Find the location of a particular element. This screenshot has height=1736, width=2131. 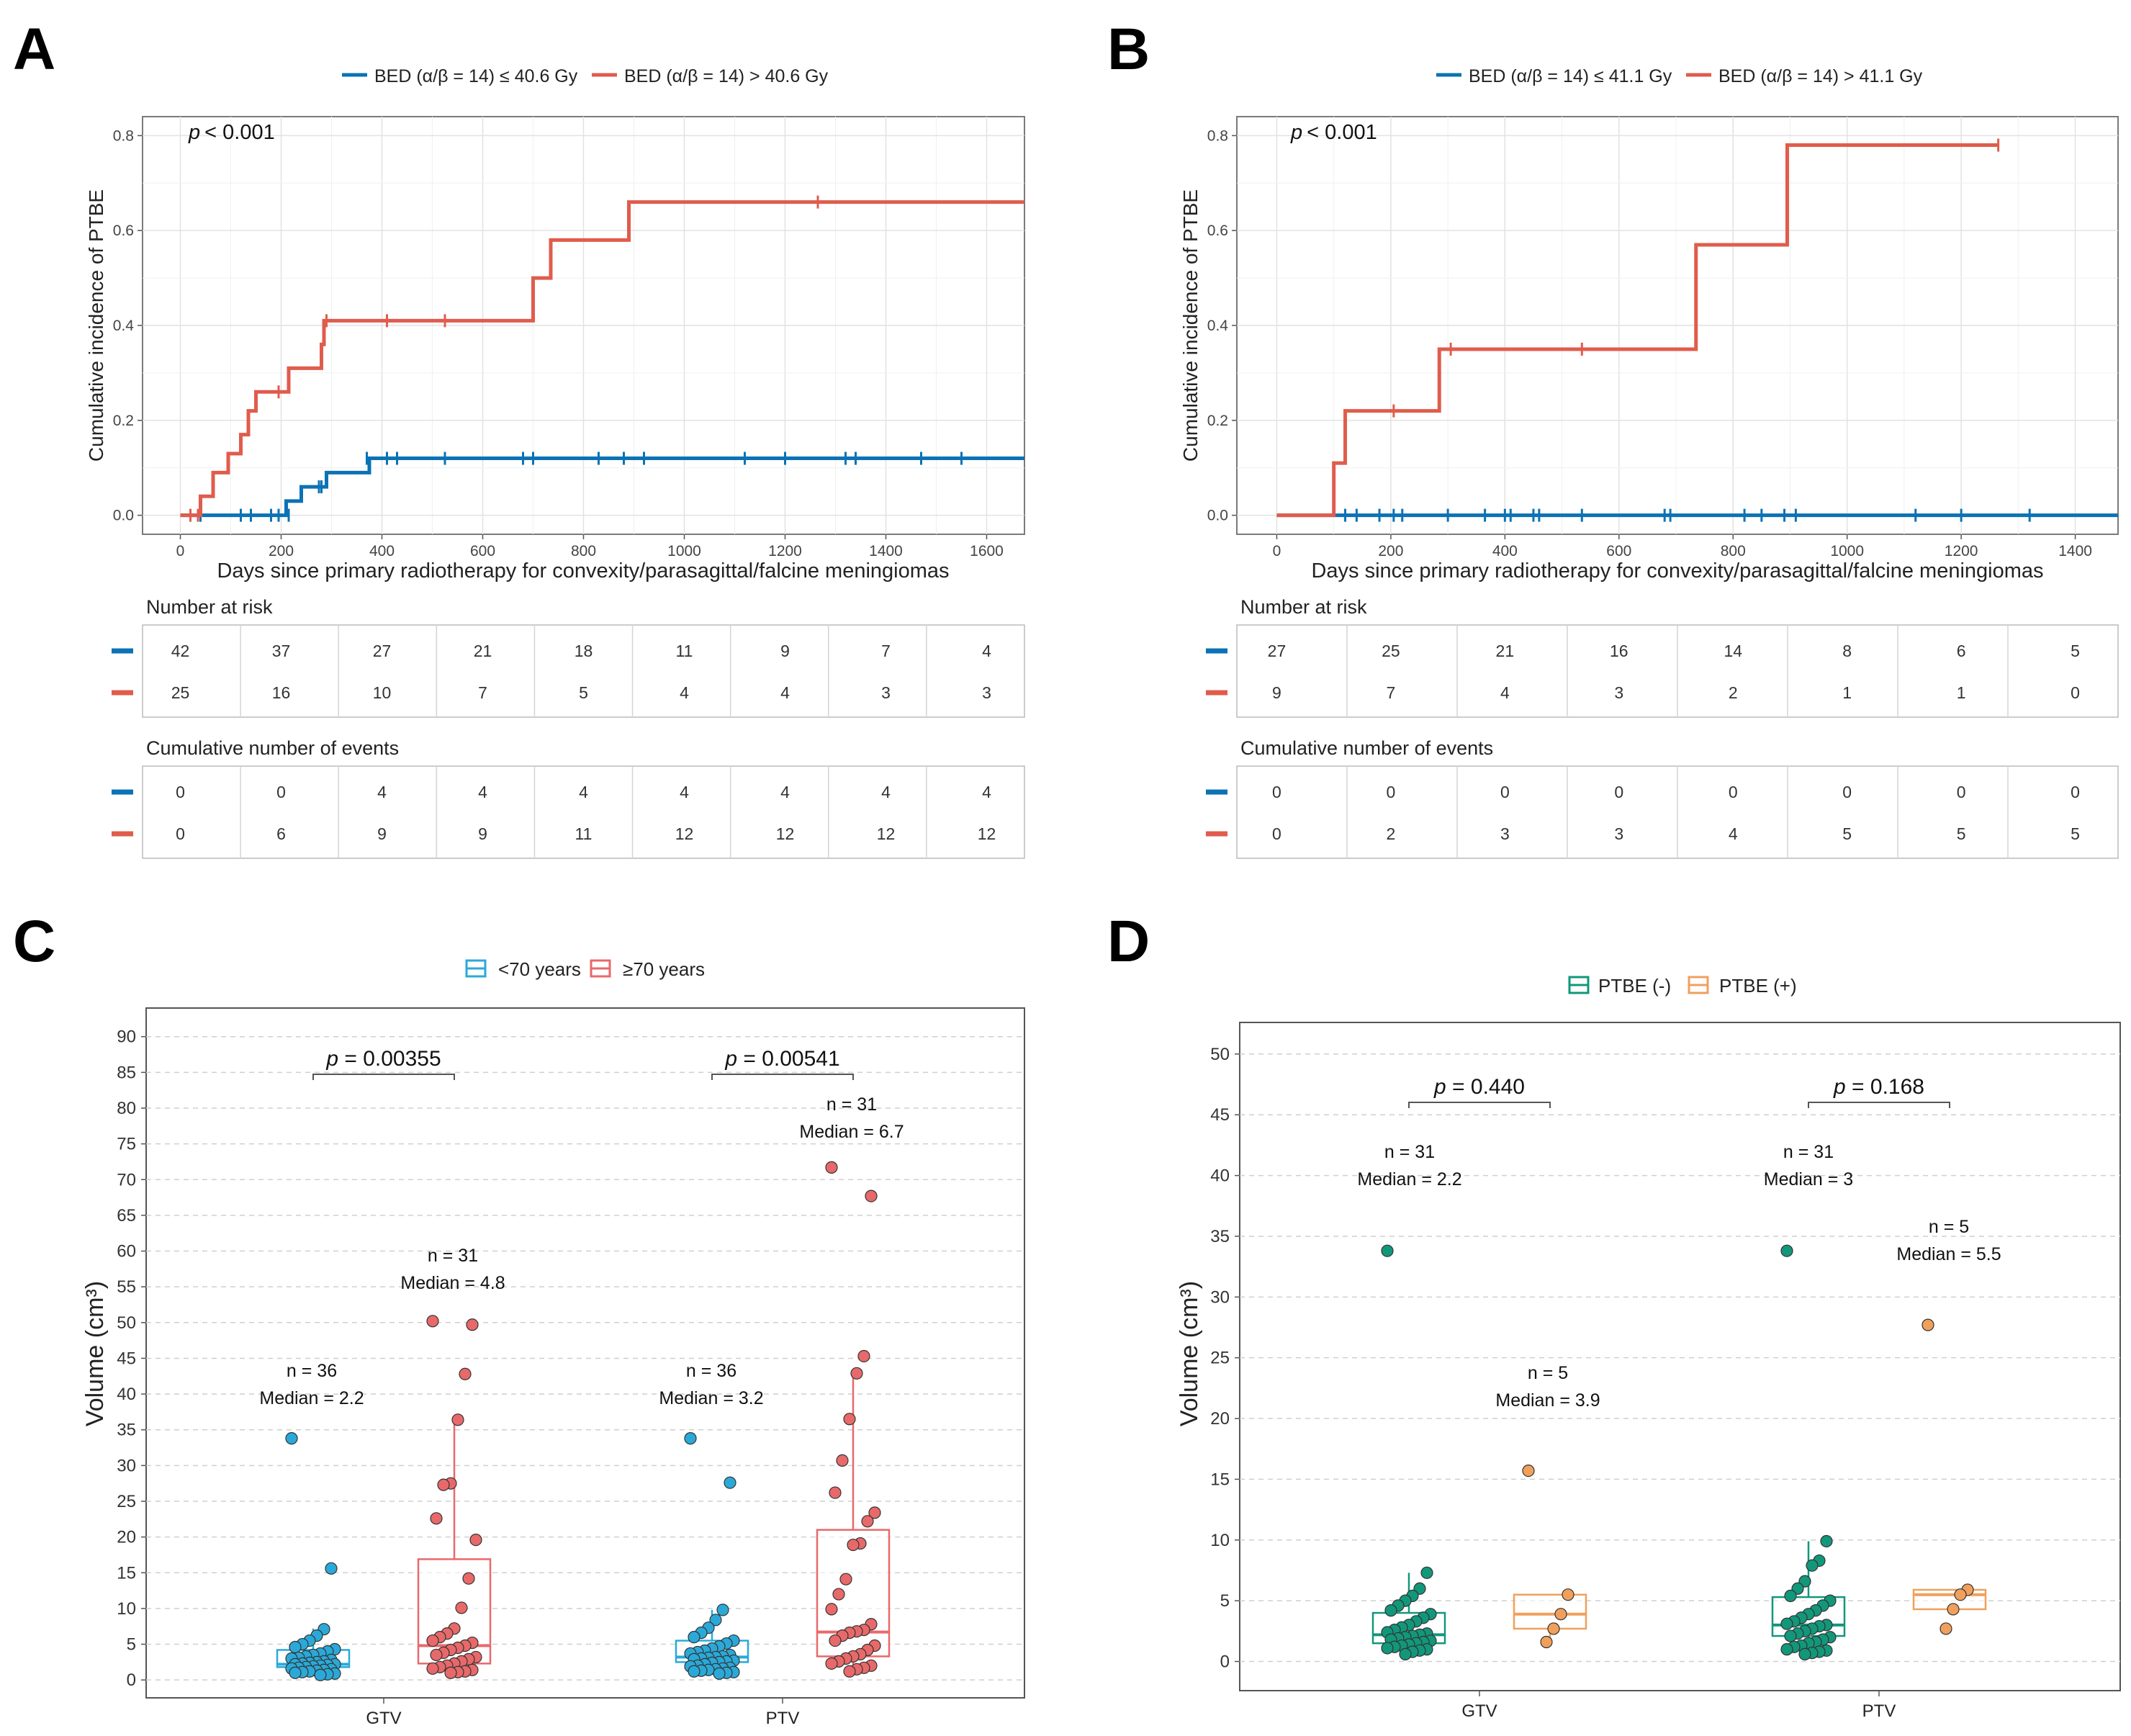

y-tick-label: 85 is located at coordinates (126, 1072).